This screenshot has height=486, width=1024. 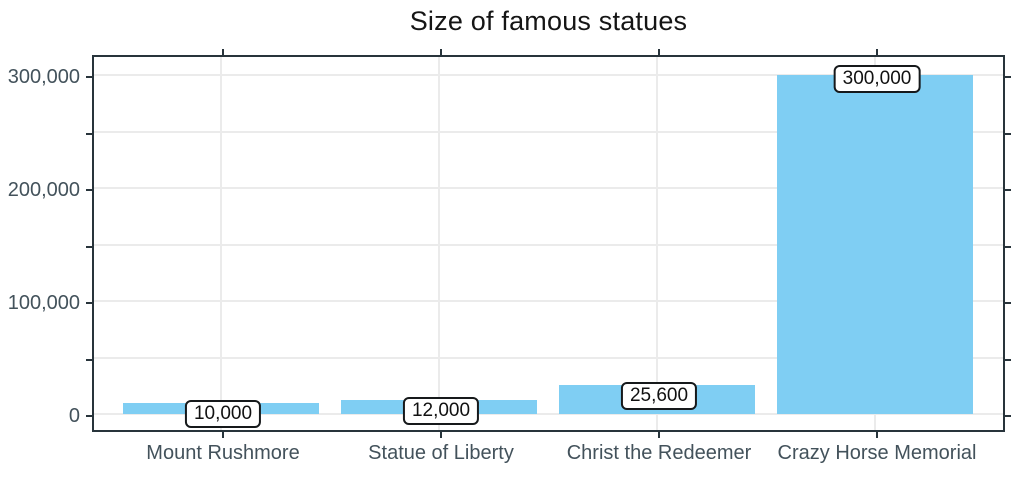 What do you see at coordinates (223, 453) in the screenshot?
I see `x-category-label: Mount Rushmore` at bounding box center [223, 453].